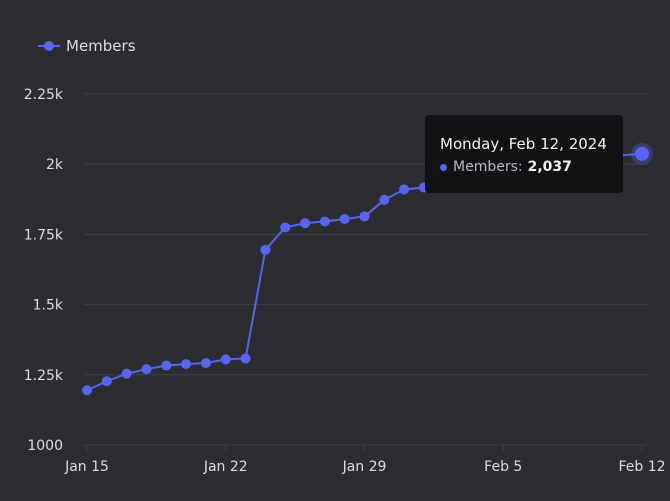 This screenshot has height=501, width=670. What do you see at coordinates (101, 46) in the screenshot?
I see `legend-label-members: Members` at bounding box center [101, 46].